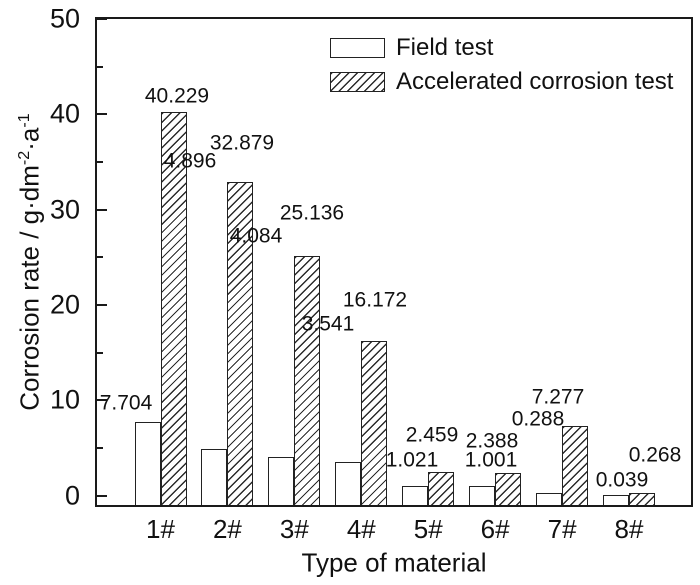  I want to click on y-tick-label-20: 20, so click(64, 304).